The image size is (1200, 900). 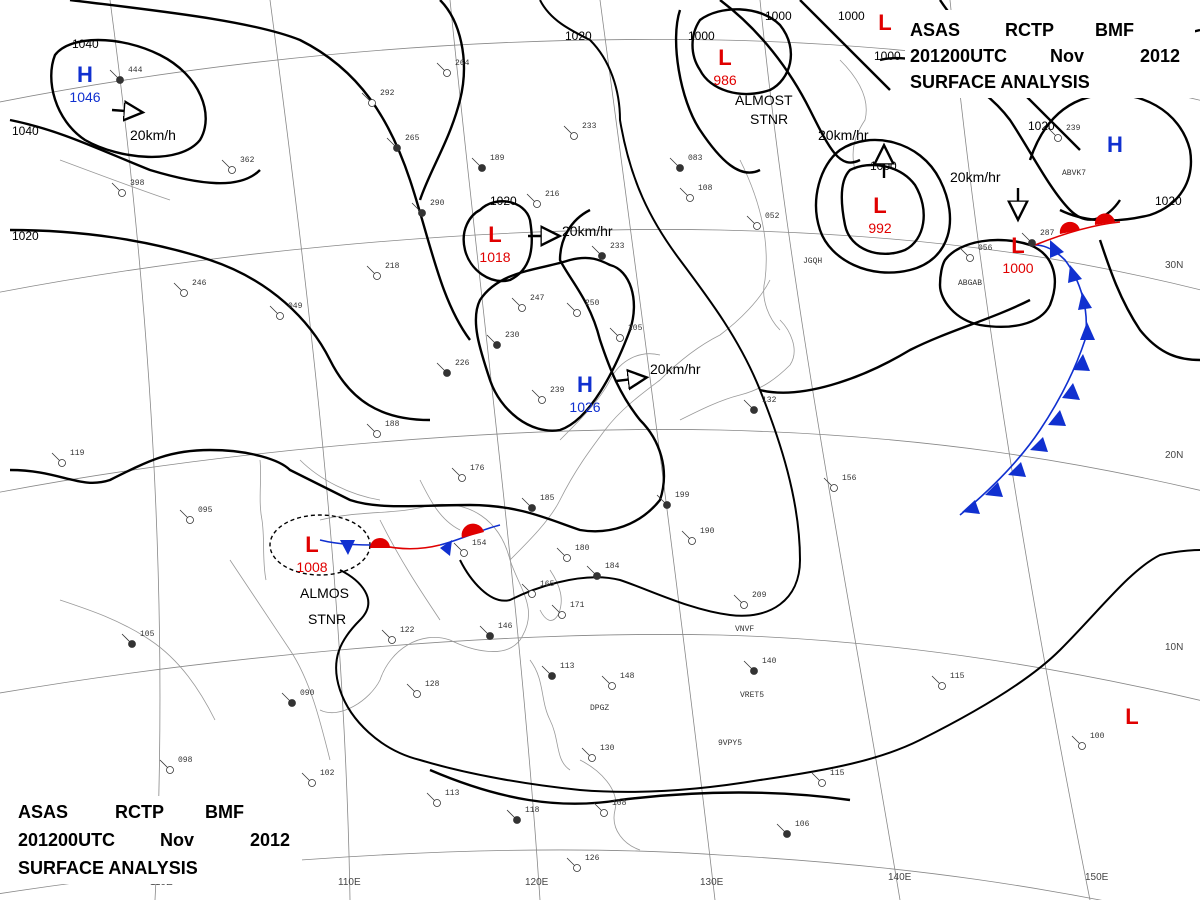 I want to click on station-pressure: 148, so click(x=627, y=676).